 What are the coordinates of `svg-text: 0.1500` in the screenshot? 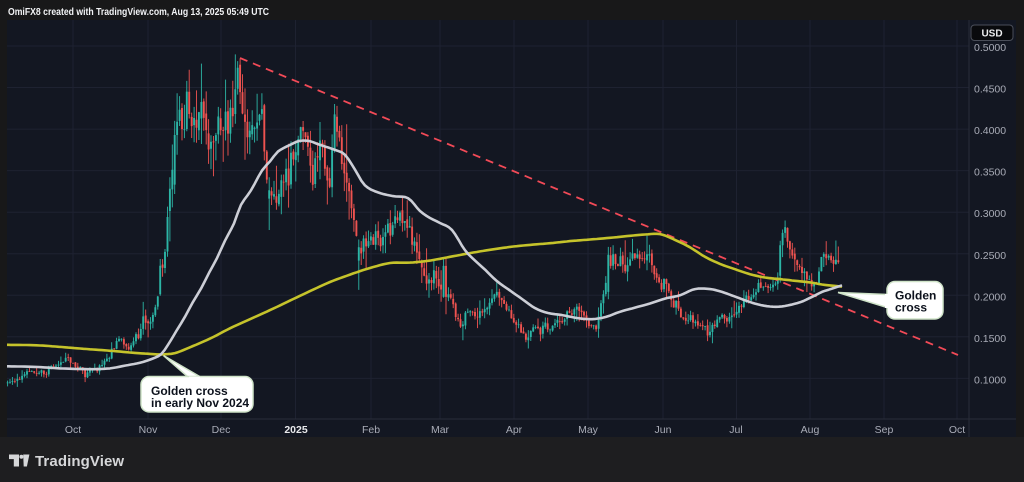 It's located at (990, 339).